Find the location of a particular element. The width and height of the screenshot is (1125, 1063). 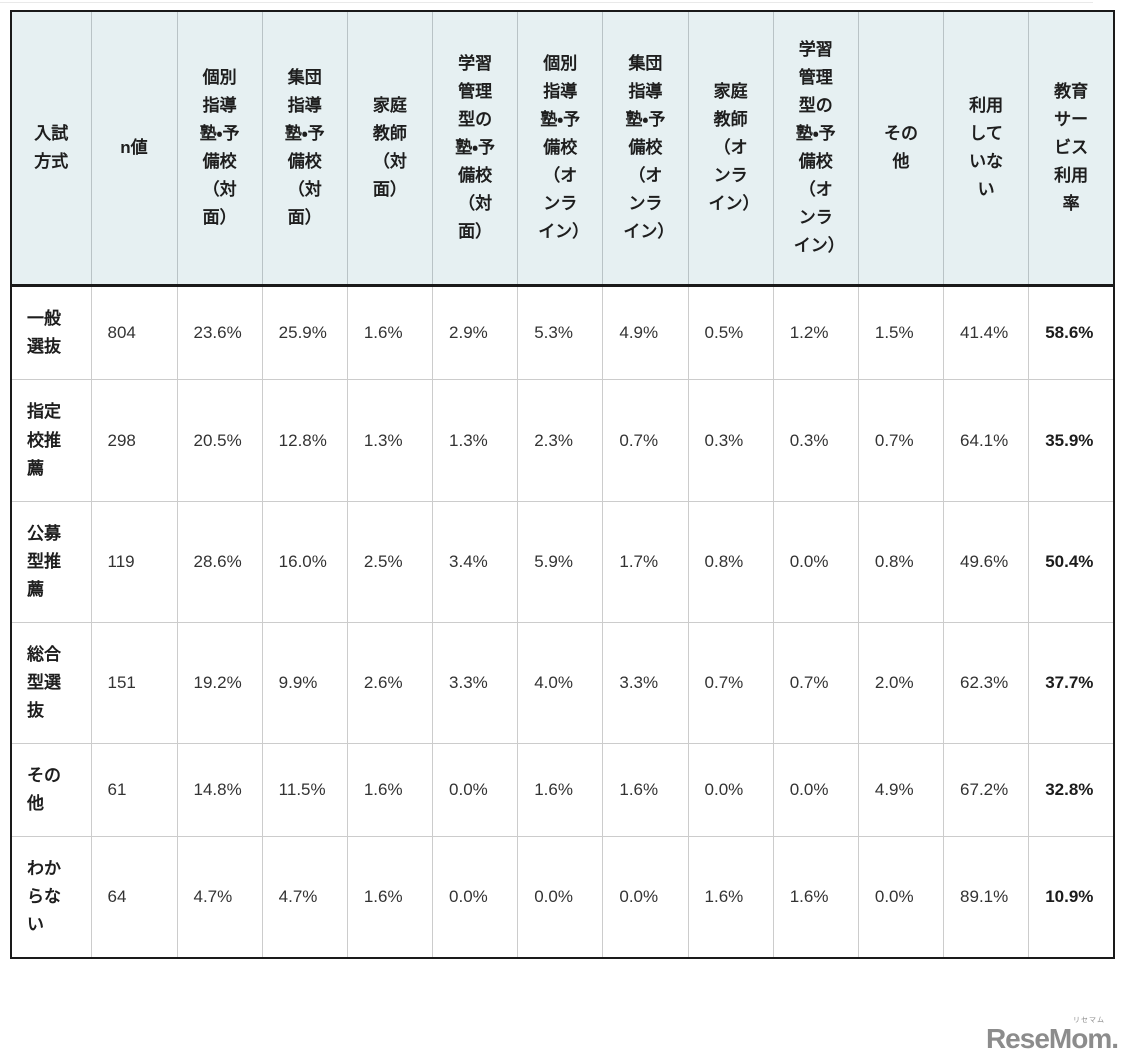

col-header-not-using: 利用していない is located at coordinates (986, 149).